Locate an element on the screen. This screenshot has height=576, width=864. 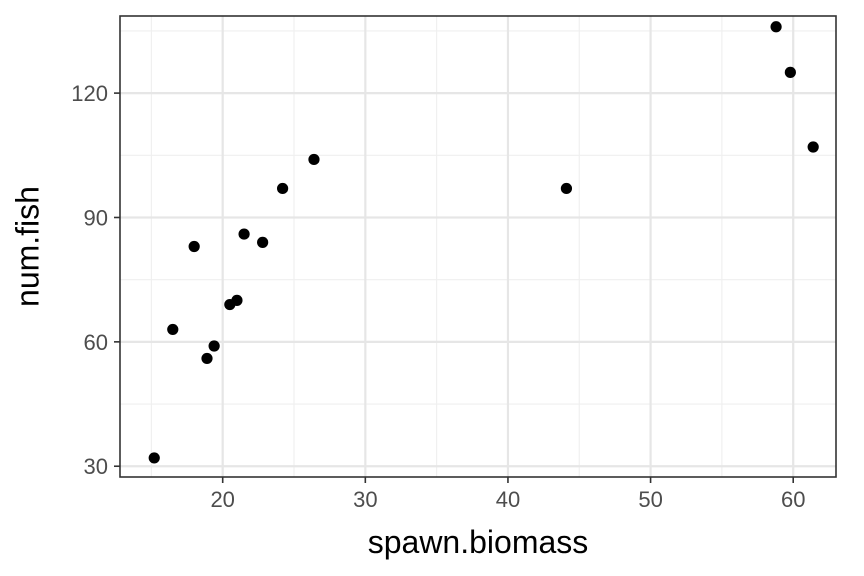
x-tick-label: 60 is located at coordinates (793, 499).